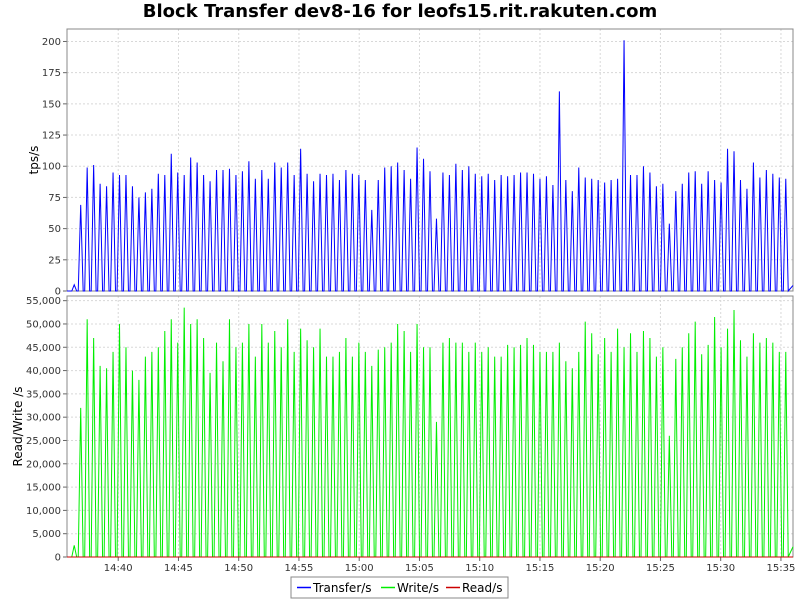  I want to click on y-tick-label: 15,000, so click(43, 488).